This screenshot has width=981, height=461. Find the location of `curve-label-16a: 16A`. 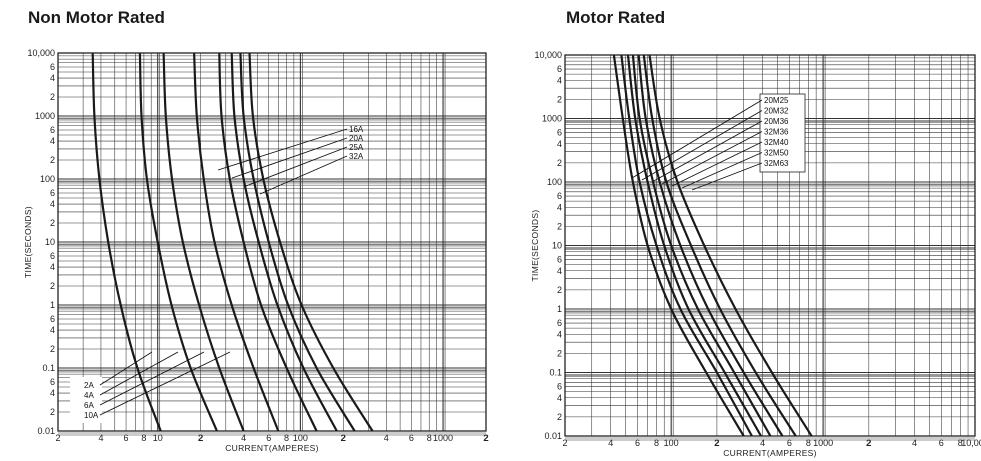

curve-label-16a: 16A is located at coordinates (356, 129).